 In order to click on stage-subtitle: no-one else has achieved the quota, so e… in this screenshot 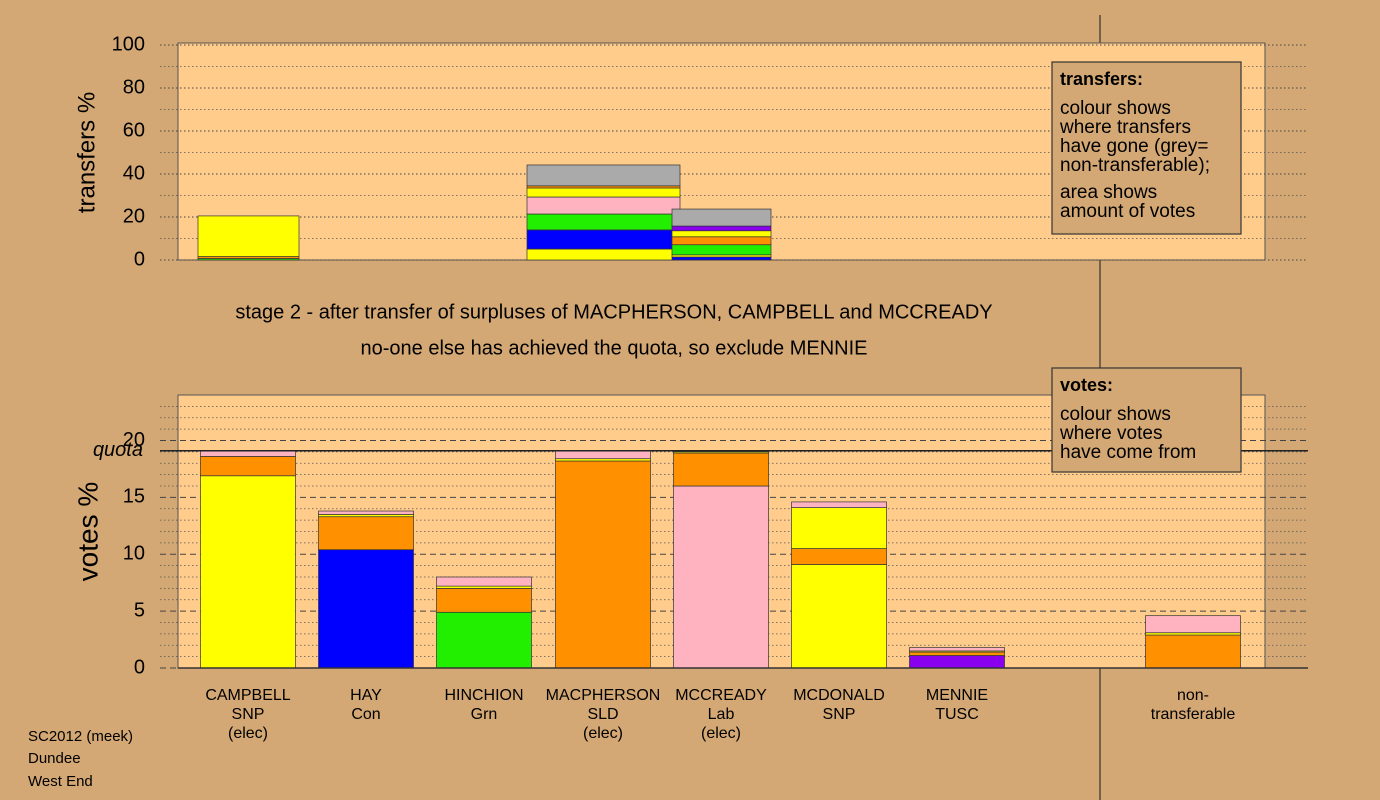, I will do `click(614, 348)`.